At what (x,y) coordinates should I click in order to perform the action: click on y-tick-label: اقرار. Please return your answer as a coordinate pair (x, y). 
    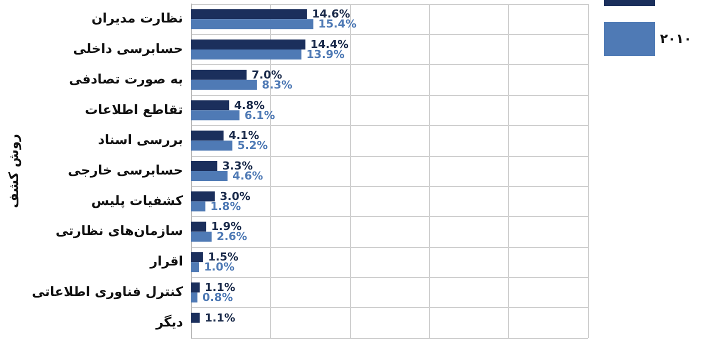
    Looking at the image, I should click on (166, 262).